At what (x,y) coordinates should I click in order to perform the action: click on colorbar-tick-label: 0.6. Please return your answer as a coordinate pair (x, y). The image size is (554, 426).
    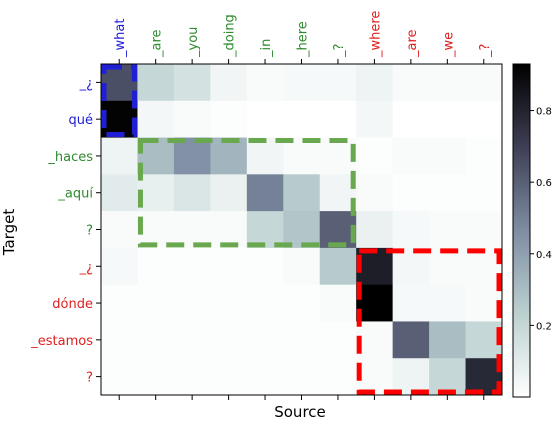
    Looking at the image, I should click on (544, 183).